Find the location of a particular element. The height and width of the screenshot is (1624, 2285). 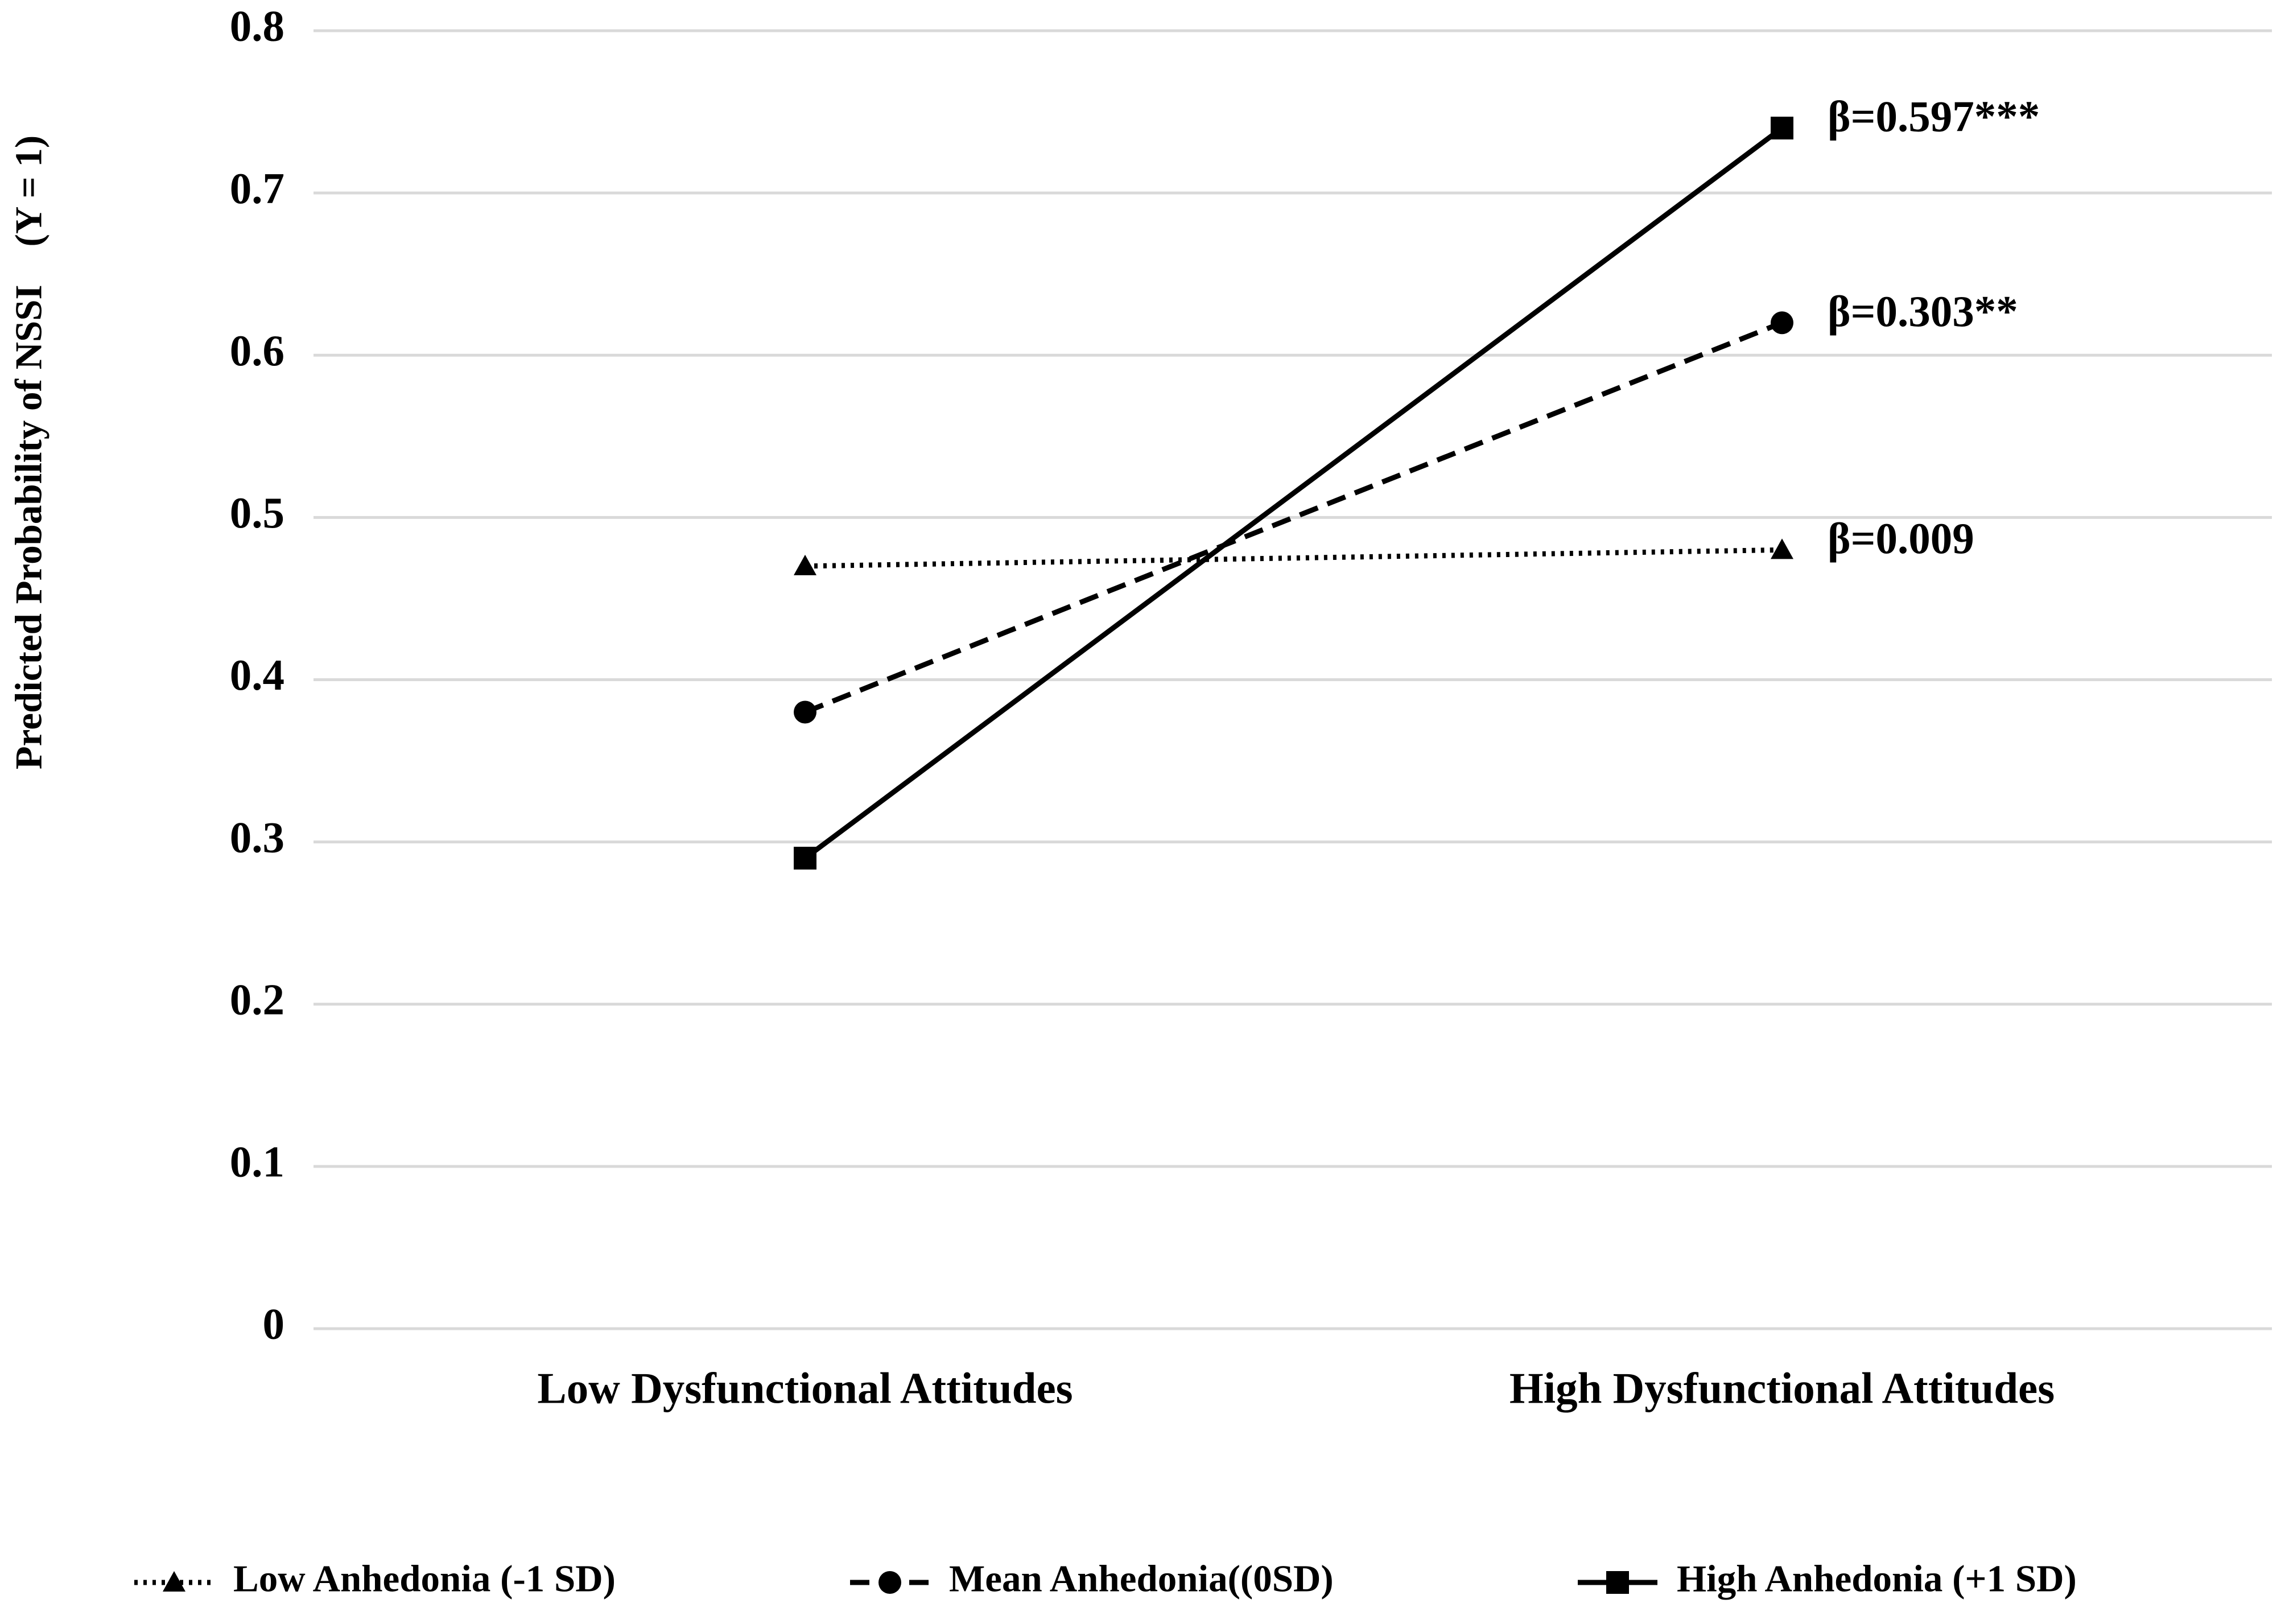

x-tick-label: High Dysfunctional Attitudes is located at coordinates (1782, 1388).